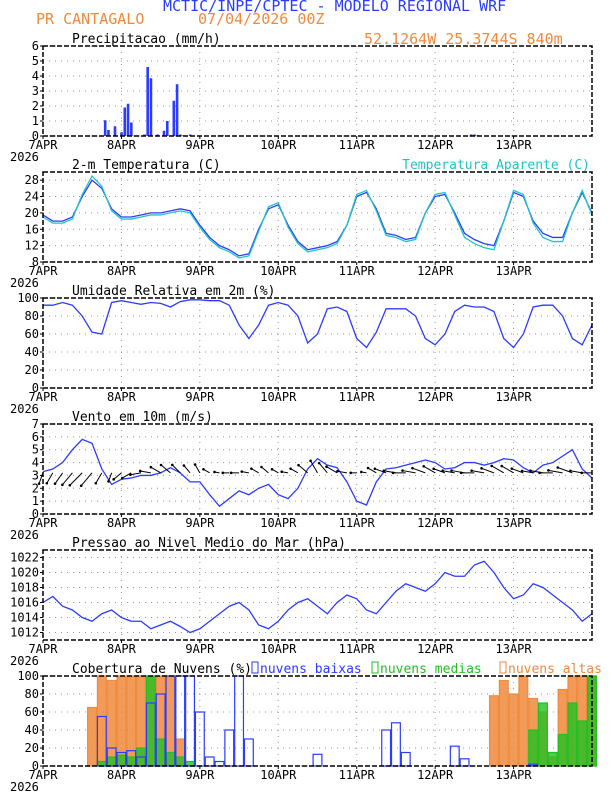 This screenshot has height=792, width=612. I want to click on legend-label: Temperatura Aparente (C), so click(496, 165).